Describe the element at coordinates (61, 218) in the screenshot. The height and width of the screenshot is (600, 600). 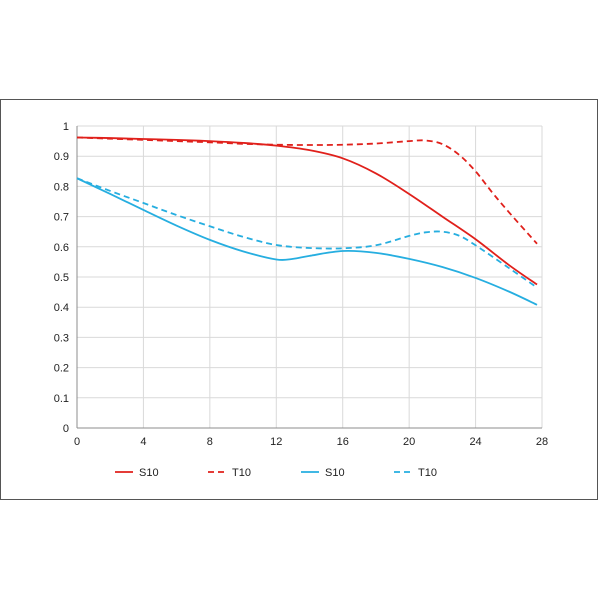
I see `y-tick-label: 0.7` at that location.